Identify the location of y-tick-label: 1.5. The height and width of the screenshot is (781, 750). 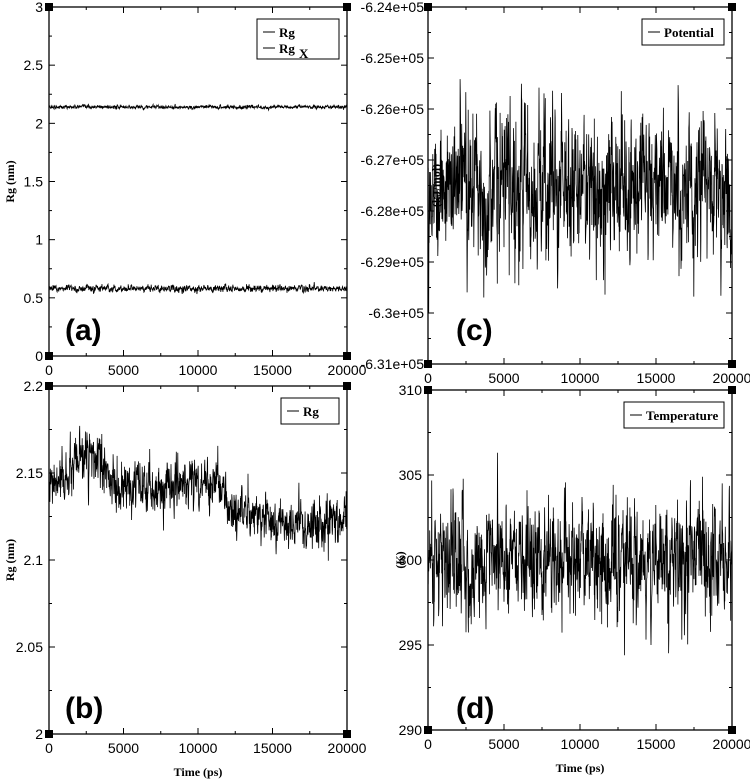
(34, 182).